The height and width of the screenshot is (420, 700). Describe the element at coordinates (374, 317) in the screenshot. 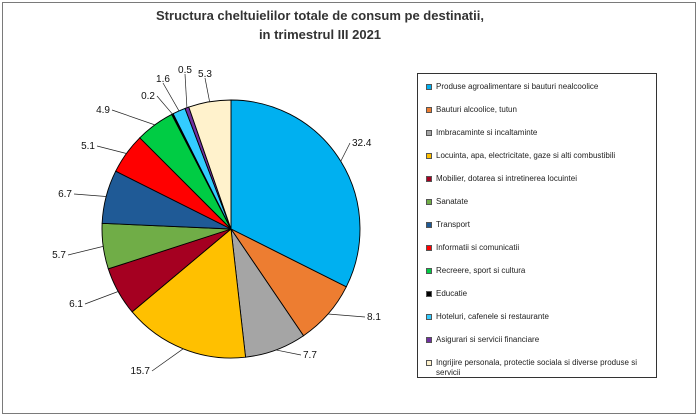

I see `data-label-2: 8.1` at that location.